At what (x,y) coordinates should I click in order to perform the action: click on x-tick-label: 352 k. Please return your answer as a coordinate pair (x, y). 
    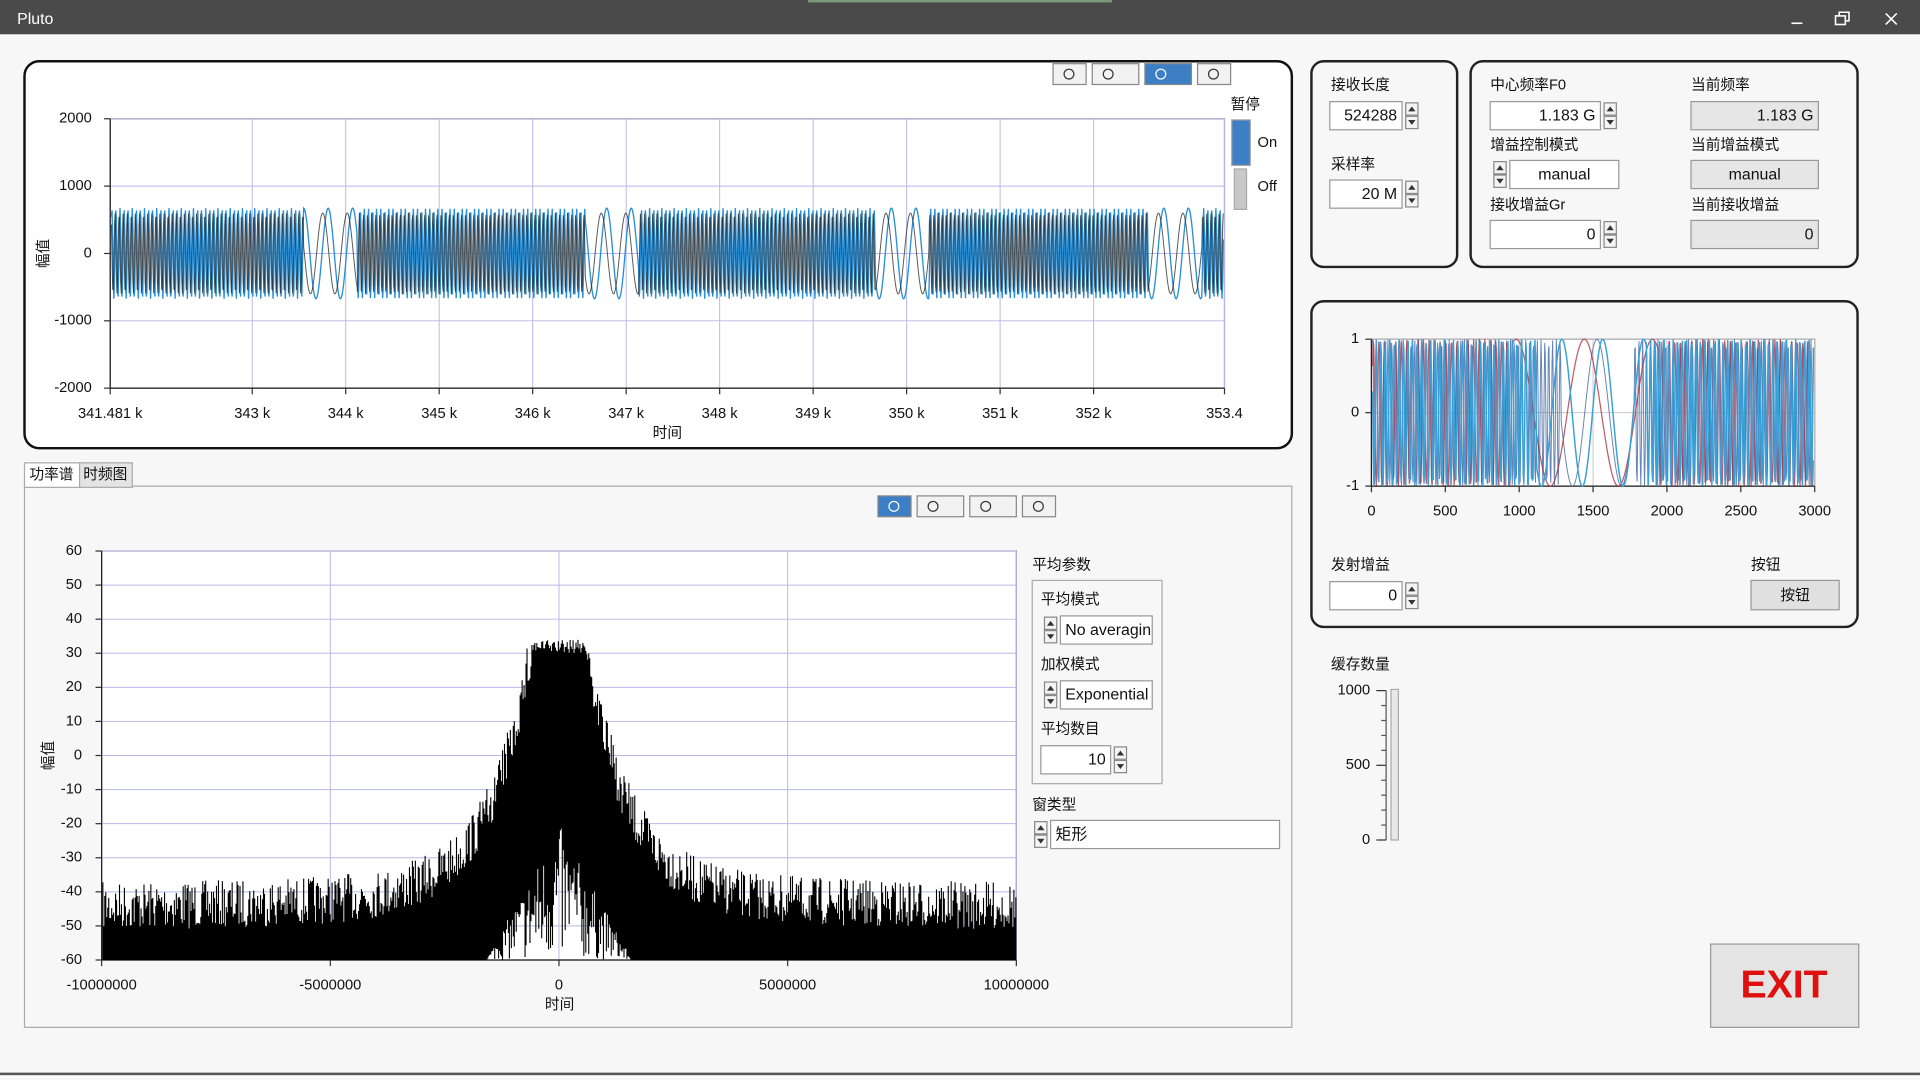
    Looking at the image, I should click on (1094, 414).